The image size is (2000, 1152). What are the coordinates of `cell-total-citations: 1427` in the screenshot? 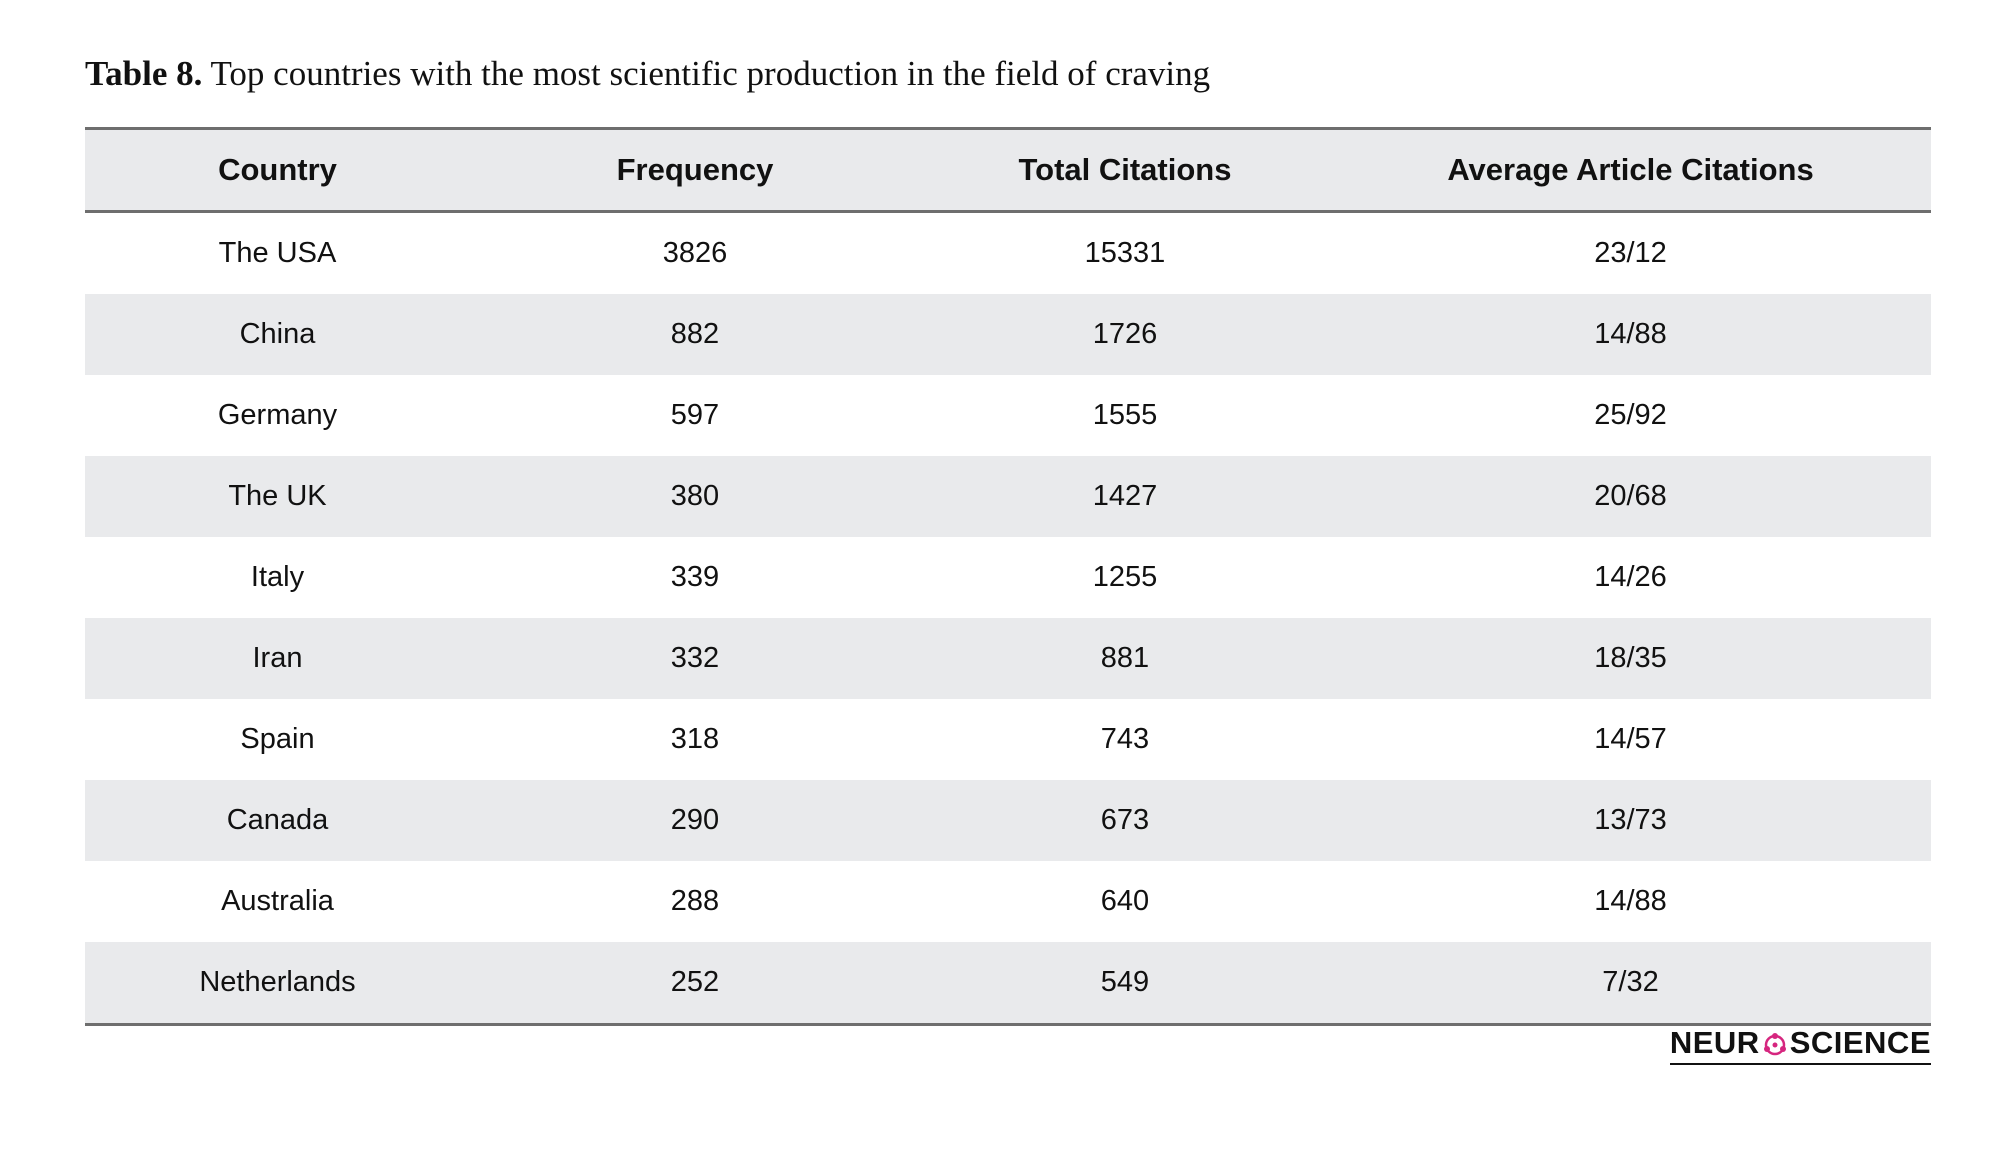 It's located at (1125, 496).